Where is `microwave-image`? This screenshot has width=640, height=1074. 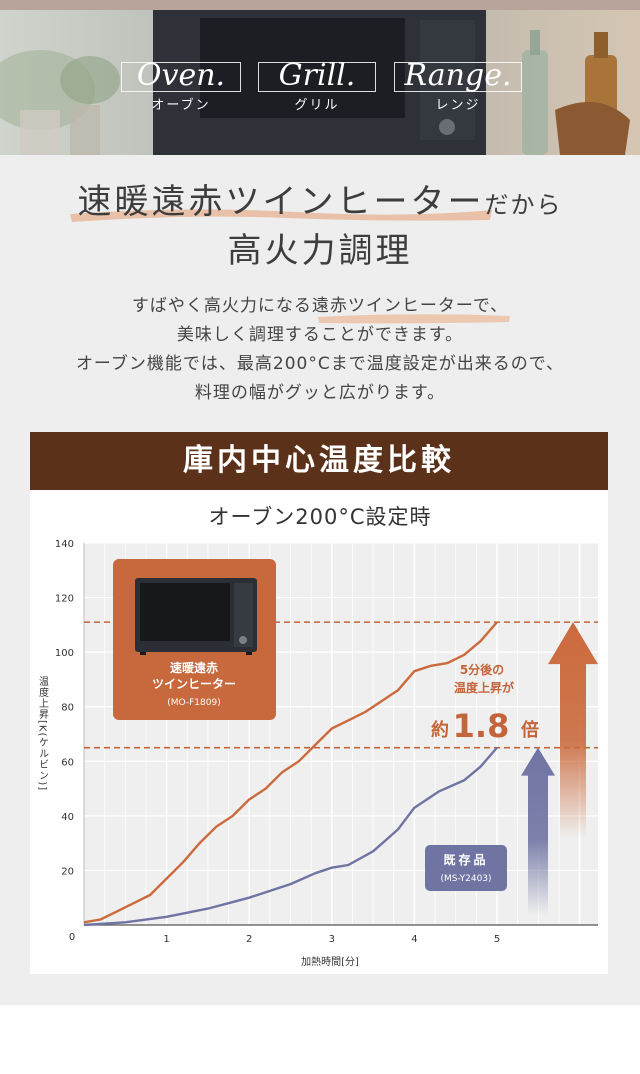
microwave-image is located at coordinates (196, 616).